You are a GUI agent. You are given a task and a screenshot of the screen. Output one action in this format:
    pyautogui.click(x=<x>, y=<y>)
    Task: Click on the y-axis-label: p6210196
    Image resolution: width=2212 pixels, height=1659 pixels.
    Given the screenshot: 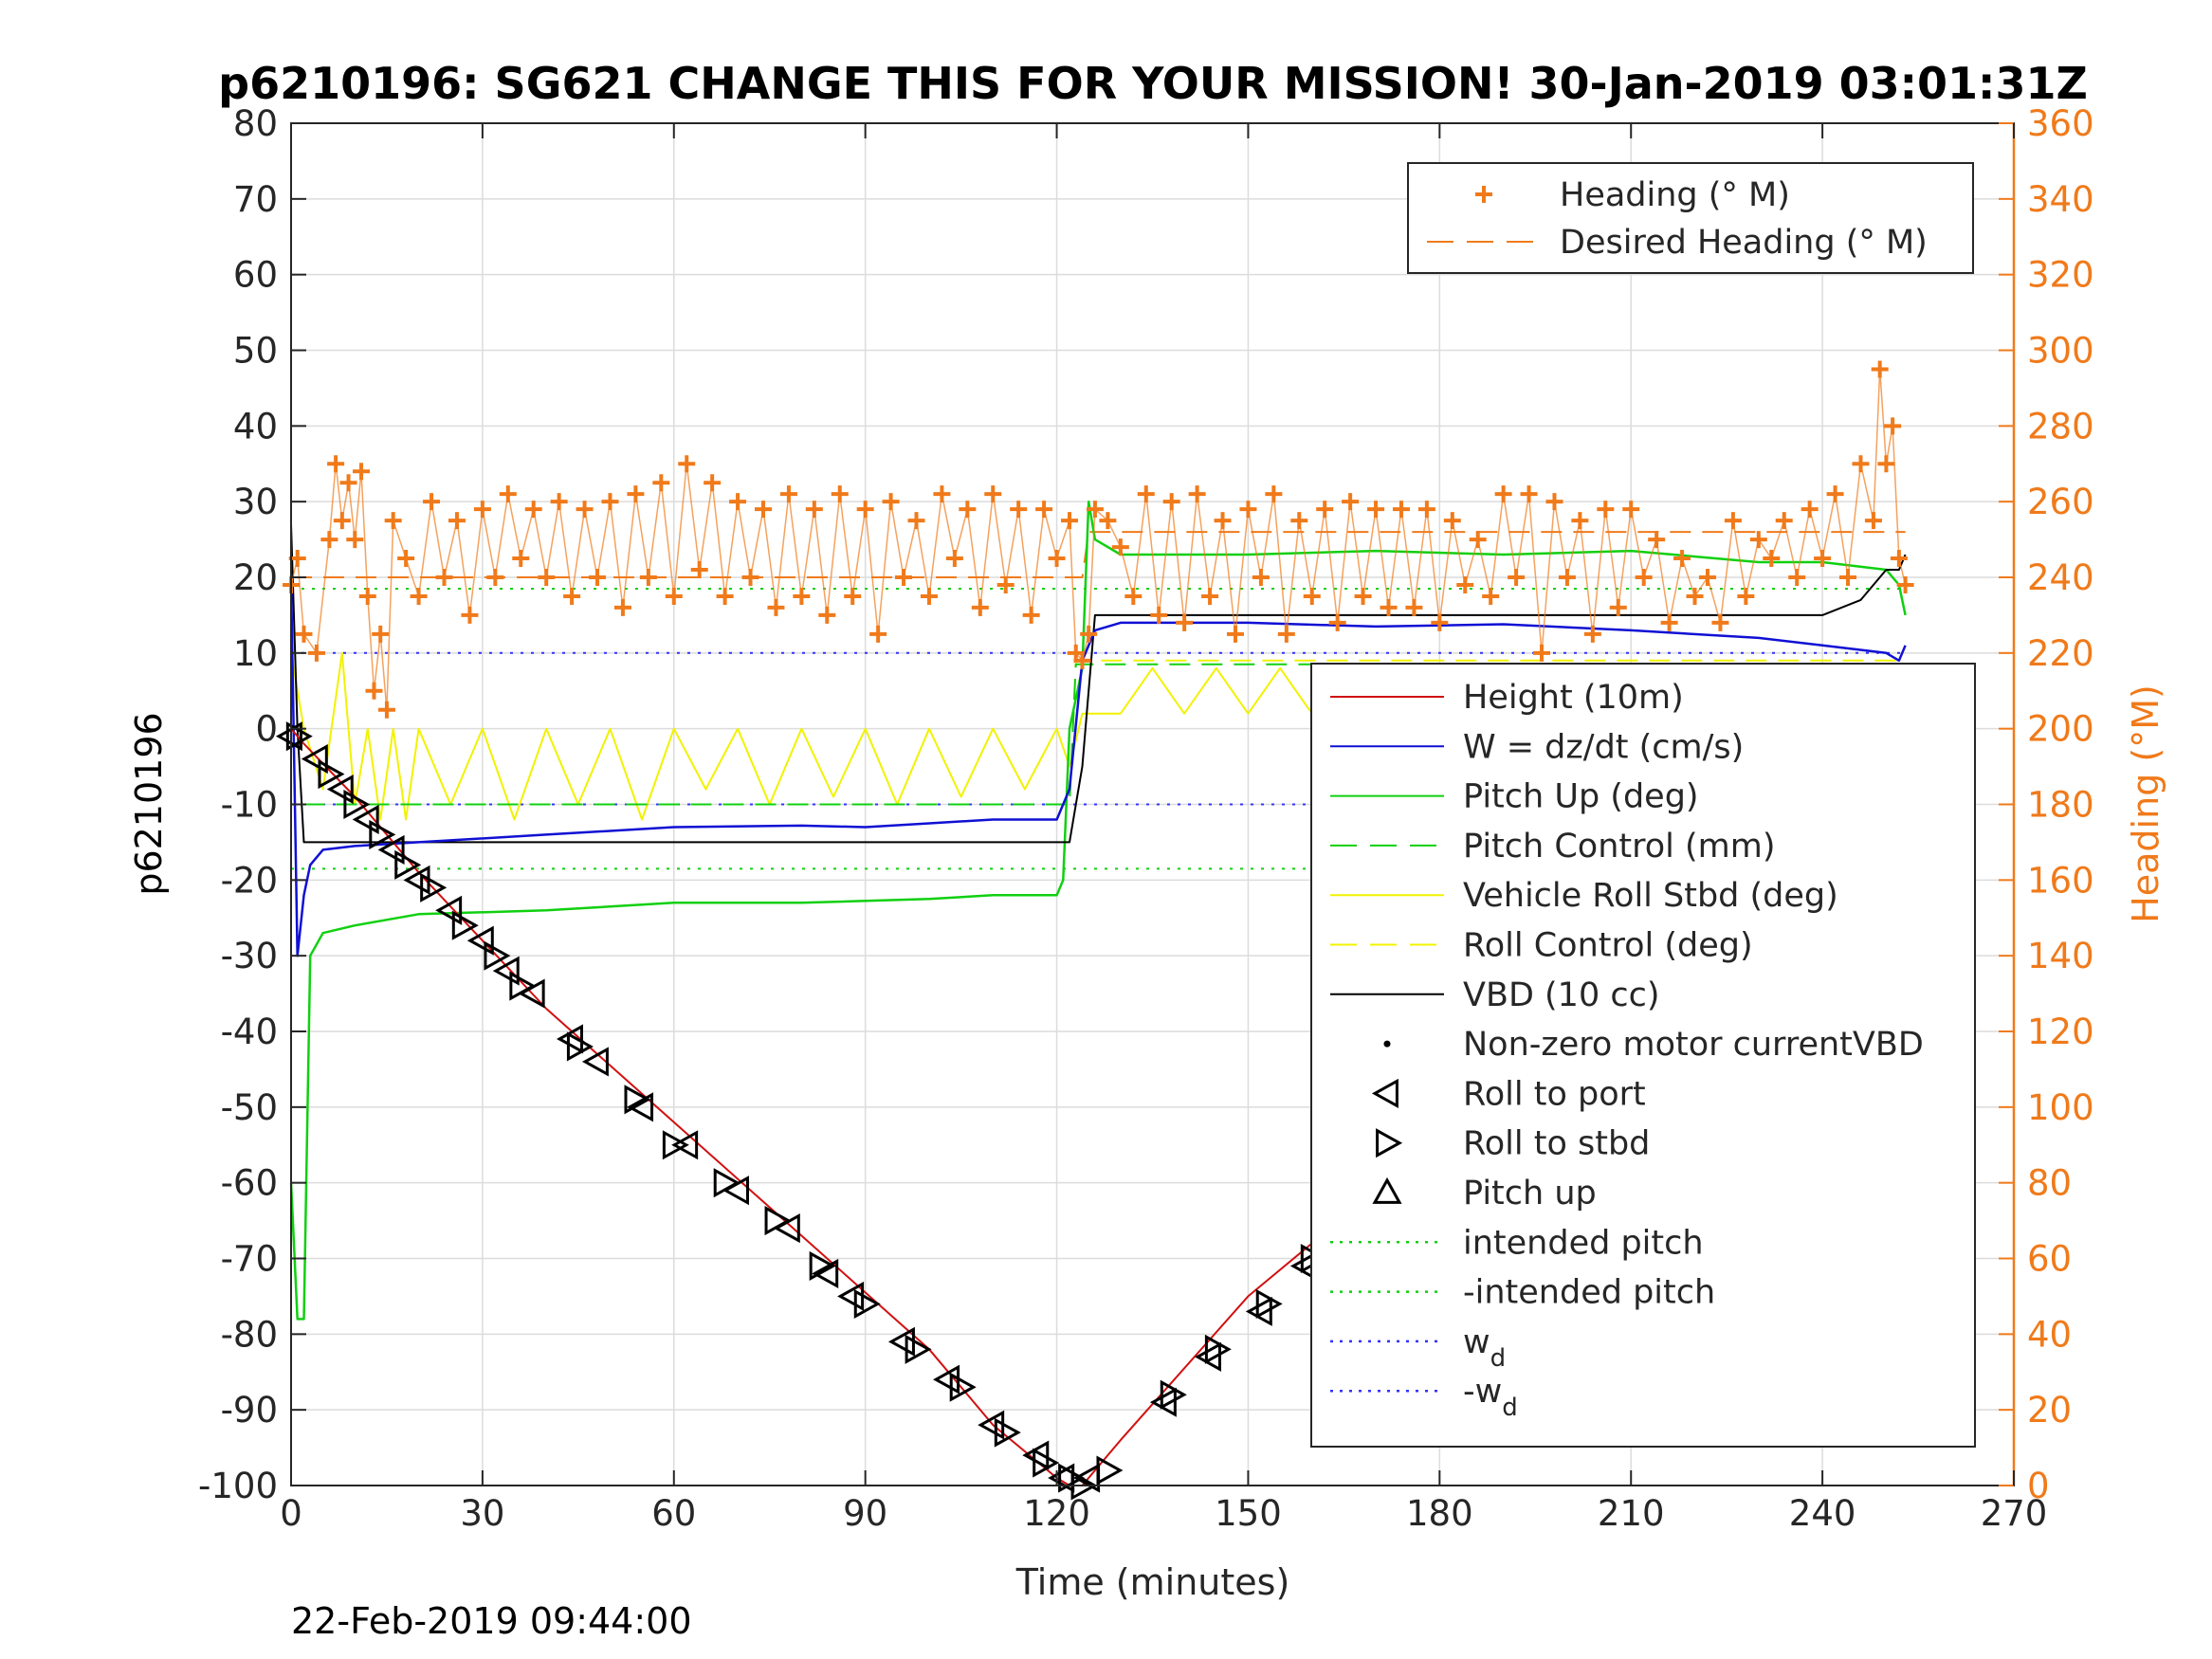 What is the action you would take?
    pyautogui.click(x=149, y=803)
    